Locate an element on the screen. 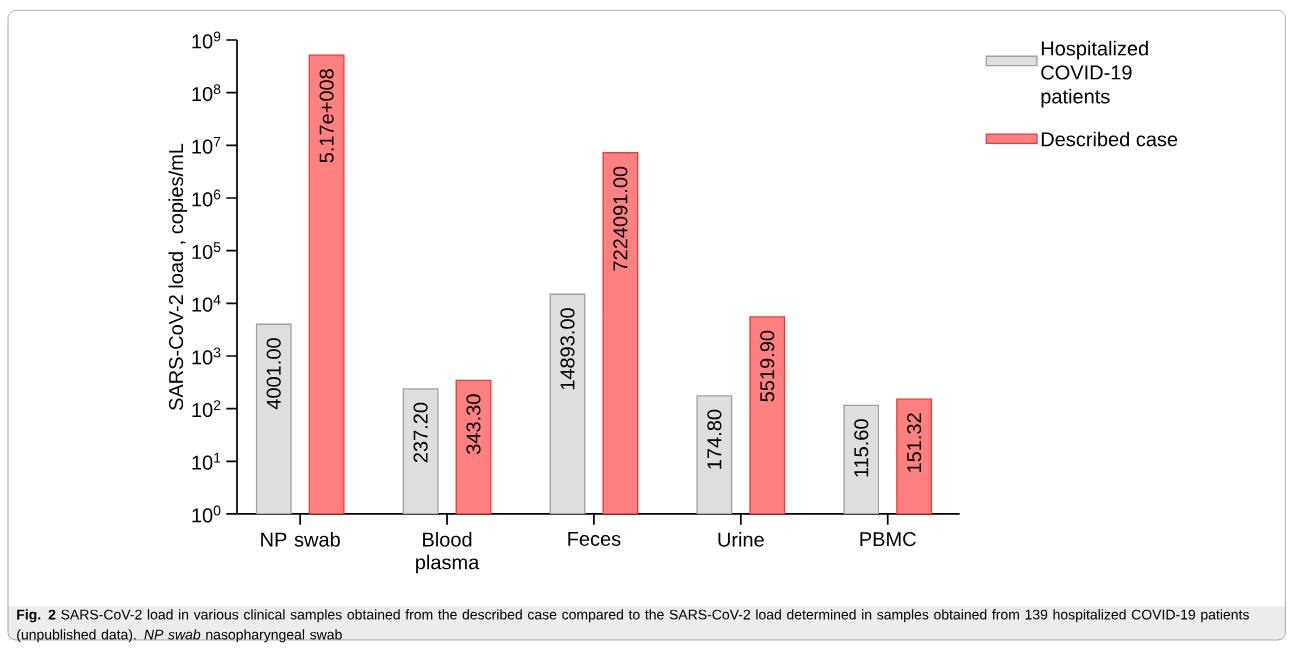  y-tick-label: 10$^{4}$ is located at coordinates (206, 303).